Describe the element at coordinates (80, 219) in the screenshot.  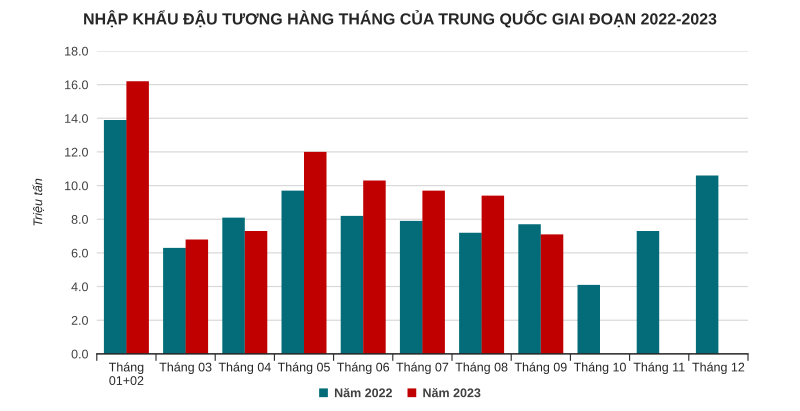
I see `y-tick-label: 8.0` at that location.